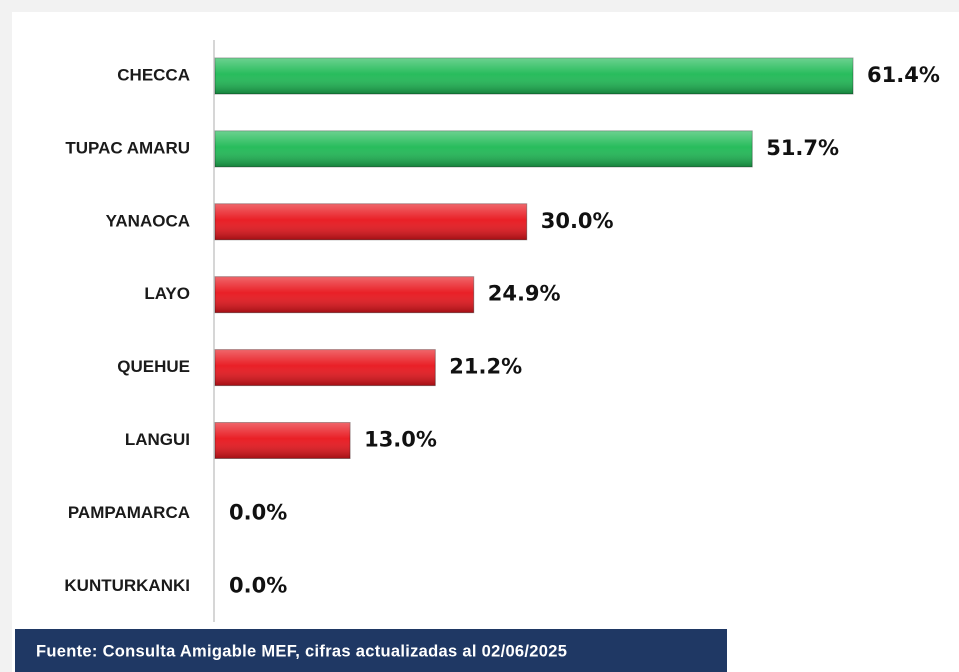 The image size is (959, 672). Describe the element at coordinates (127, 147) in the screenshot. I see `category-label: TUPAC AMARU` at that location.